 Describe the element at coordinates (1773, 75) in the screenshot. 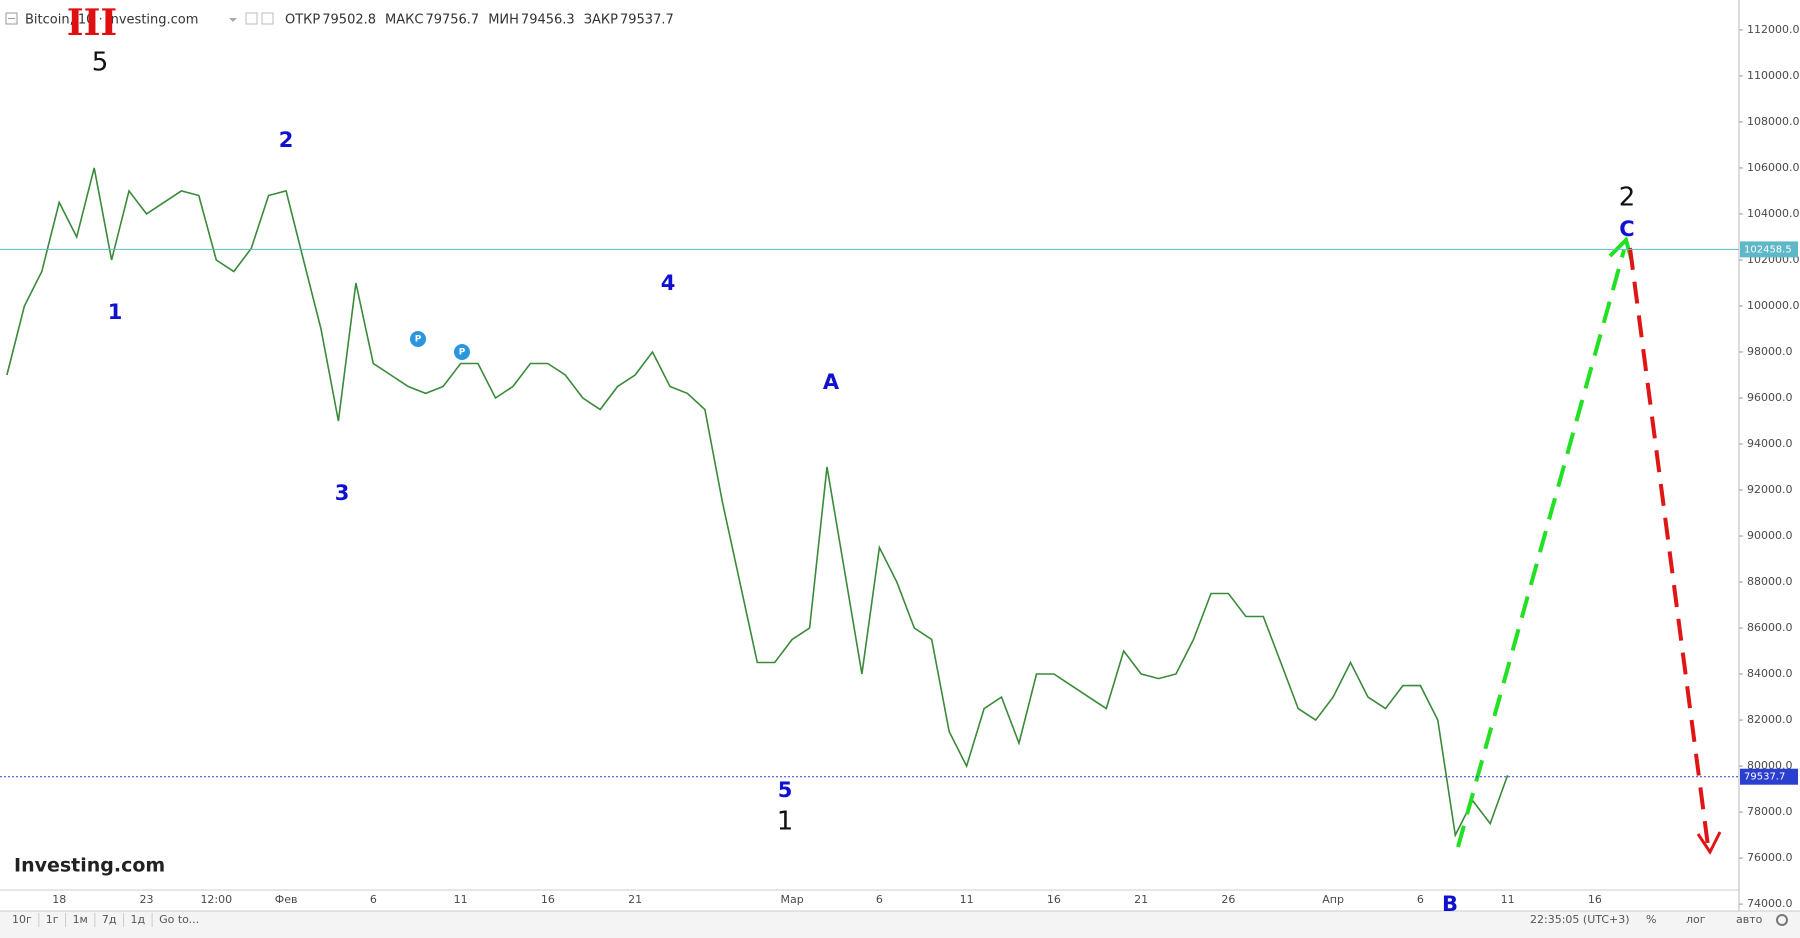

I see `y-tick-label: 110000.0` at that location.